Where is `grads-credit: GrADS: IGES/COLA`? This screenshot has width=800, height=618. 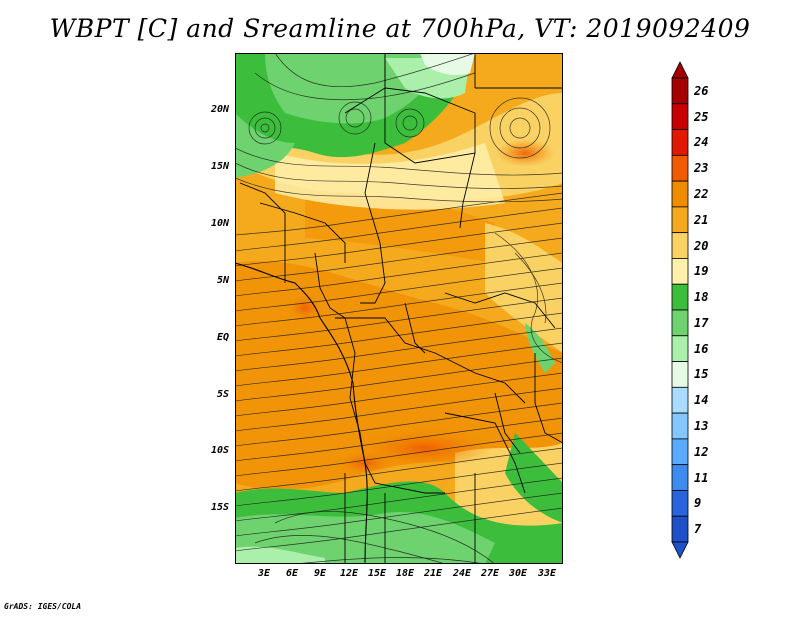 grads-credit: GrADS: IGES/COLA is located at coordinates (43, 606).